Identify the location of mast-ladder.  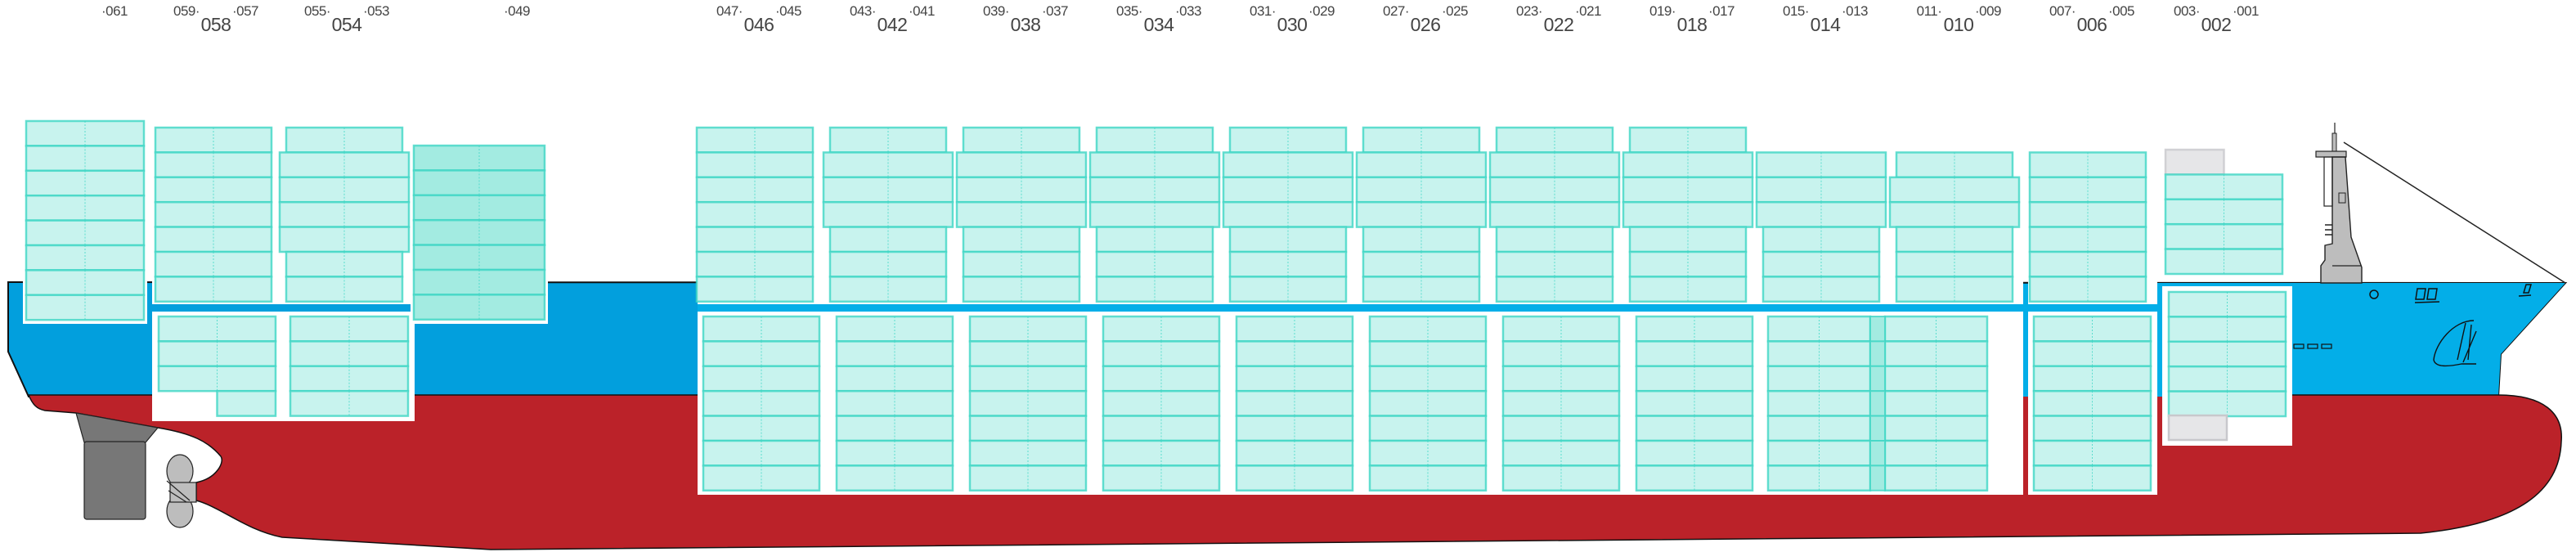
(2328, 181).